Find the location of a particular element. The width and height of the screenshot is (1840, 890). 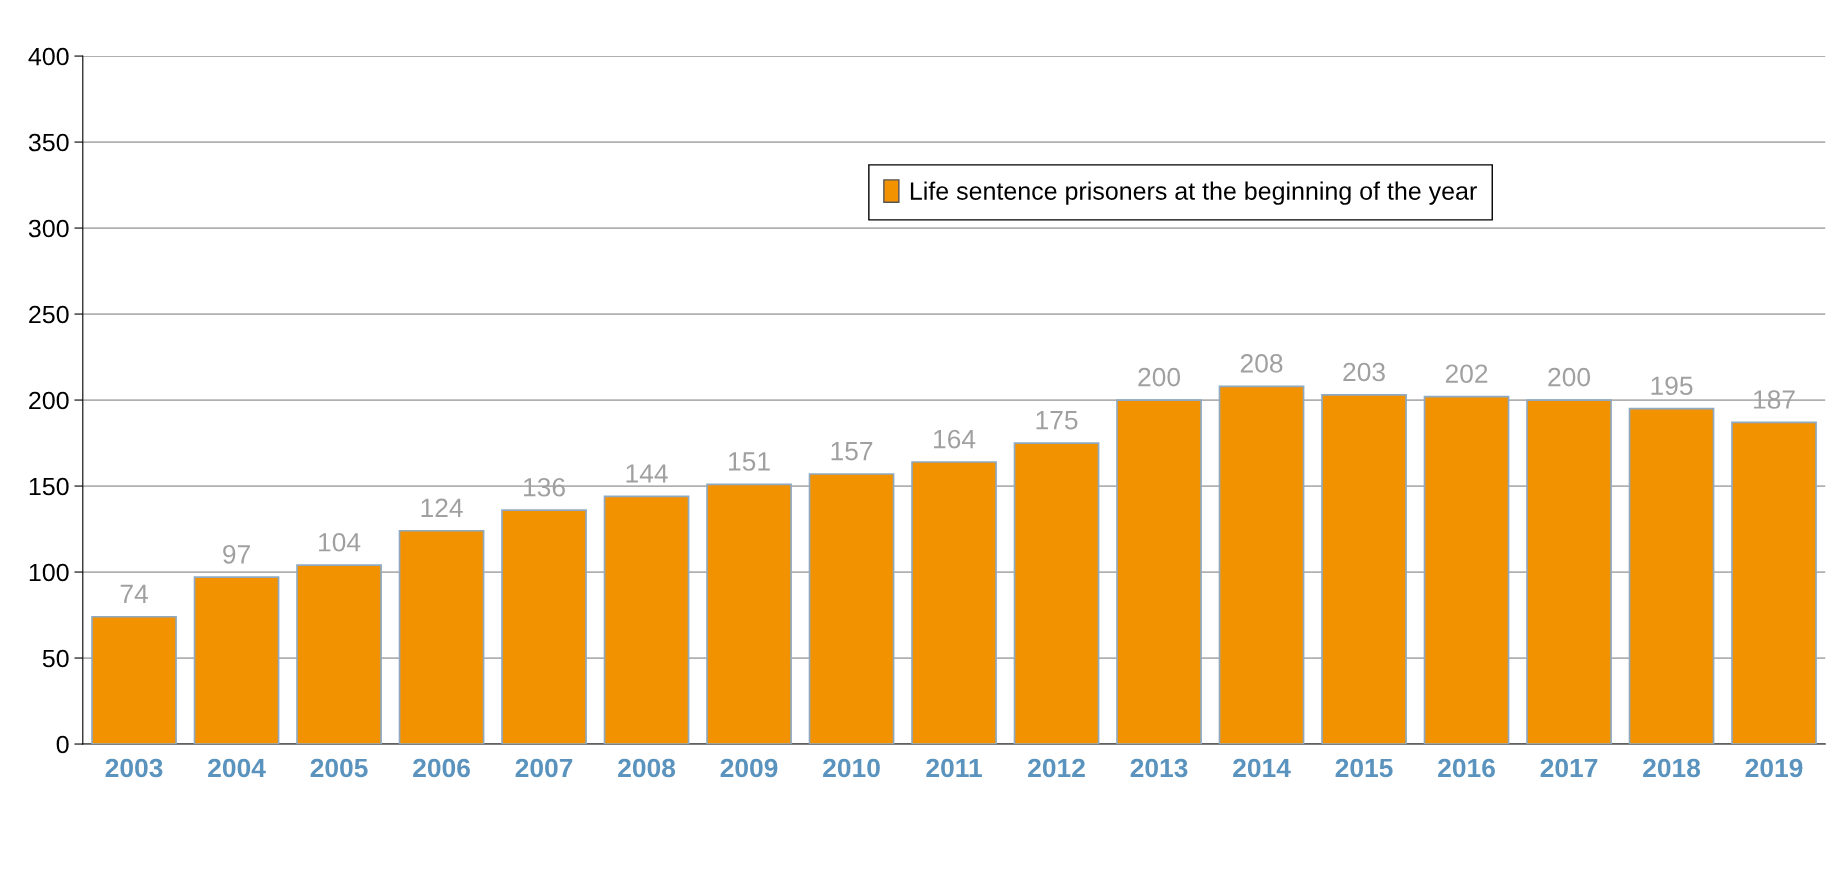

data-label: 208 is located at coordinates (1261, 363).